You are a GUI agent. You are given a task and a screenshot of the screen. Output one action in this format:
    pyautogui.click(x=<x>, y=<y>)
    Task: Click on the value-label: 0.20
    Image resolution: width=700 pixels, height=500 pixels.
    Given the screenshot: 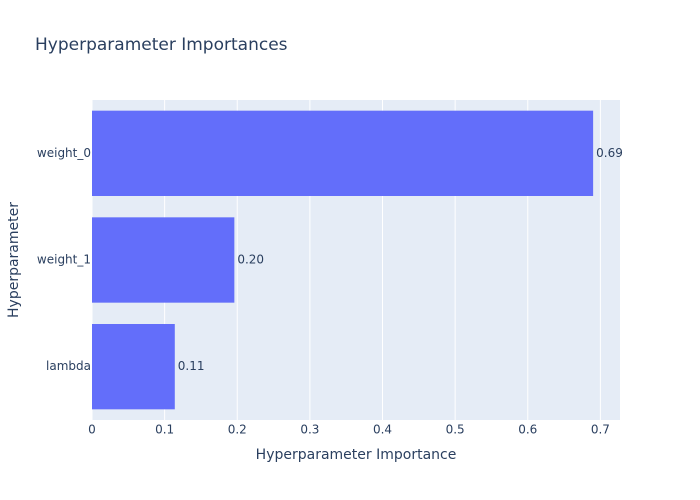 What is the action you would take?
    pyautogui.click(x=250, y=260)
    